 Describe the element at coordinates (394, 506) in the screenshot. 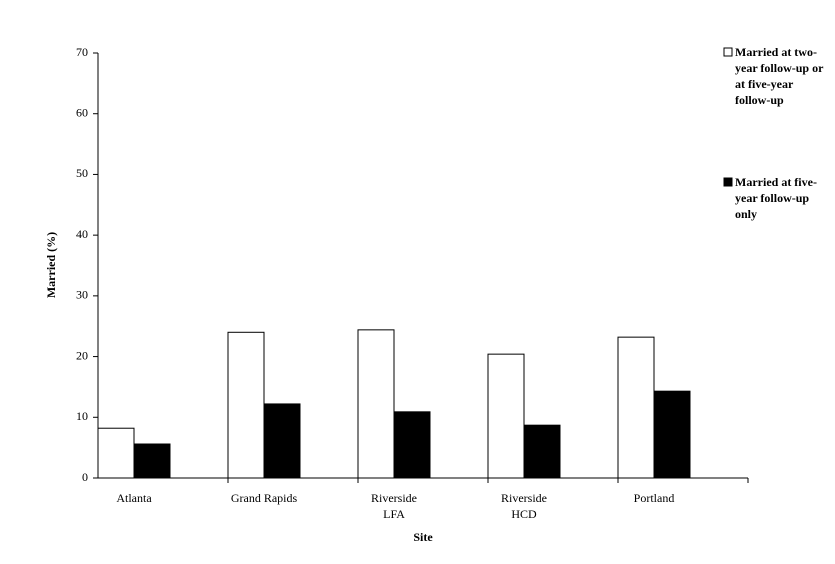

I see `x-tick-label: Riverside LFA` at that location.